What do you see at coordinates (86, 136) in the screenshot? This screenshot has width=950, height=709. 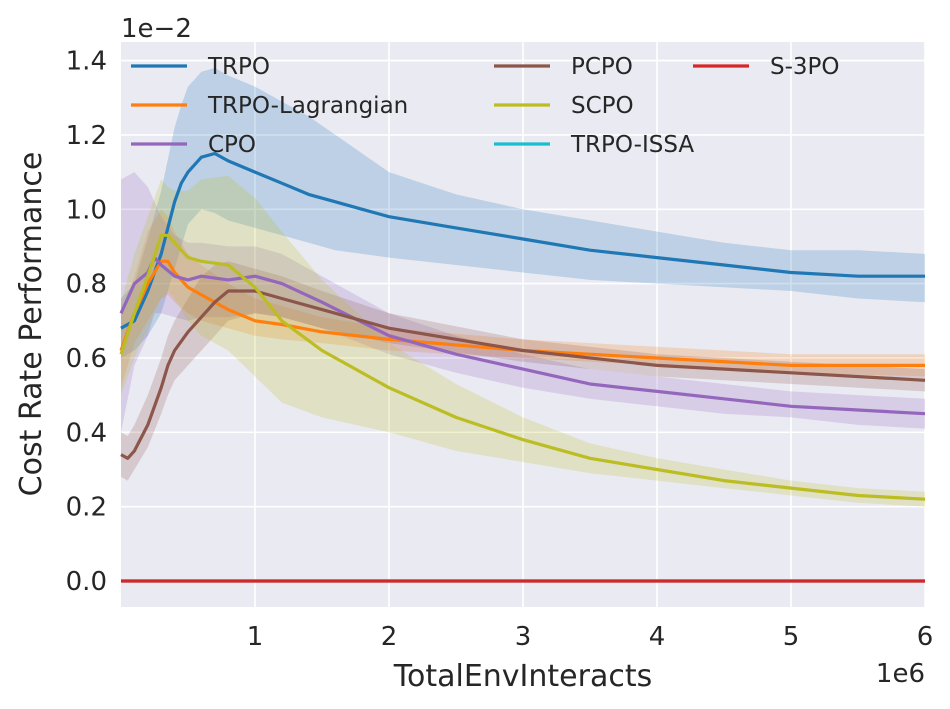 I see `y-tick-label: 1.2` at bounding box center [86, 136].